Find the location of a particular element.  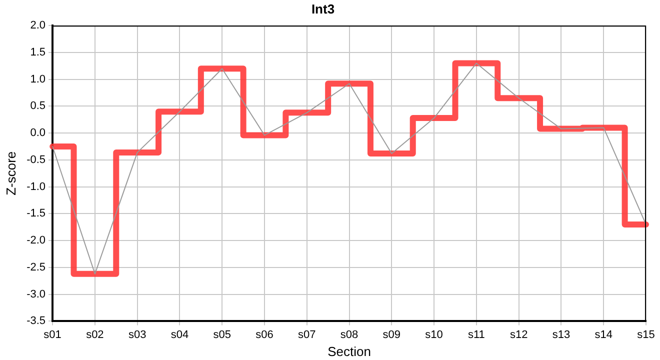

y-tick-label: -1.0 is located at coordinates (36, 186).